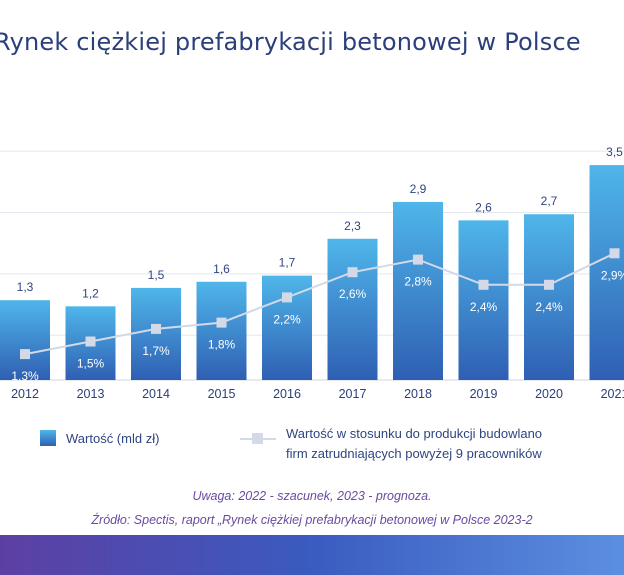 The image size is (624, 575). Describe the element at coordinates (258, 439) in the screenshot. I see `legend-line-swatch` at that location.